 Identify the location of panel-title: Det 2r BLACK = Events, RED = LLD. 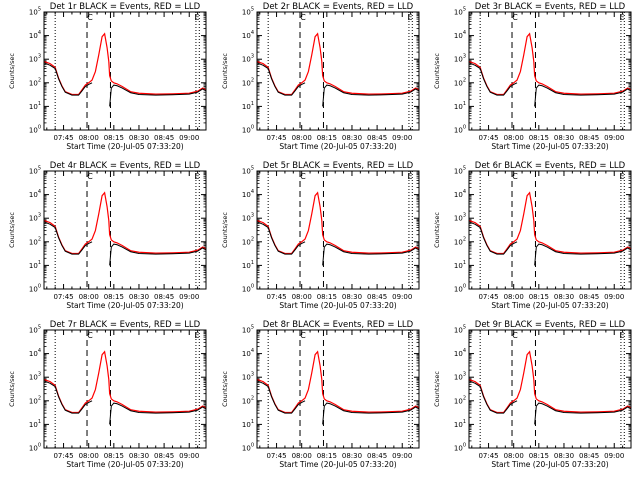
(338, 7).